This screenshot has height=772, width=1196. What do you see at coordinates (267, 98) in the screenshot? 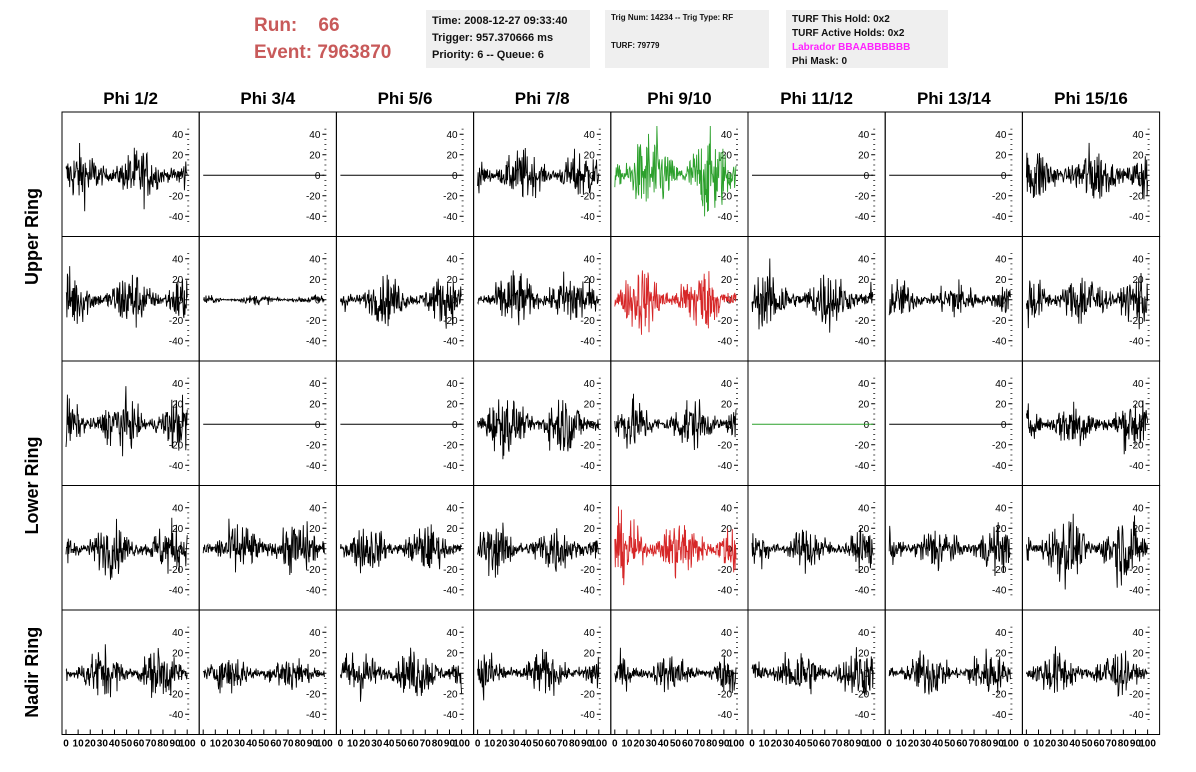
I see `column-header-2: Phi 3/4` at bounding box center [267, 98].